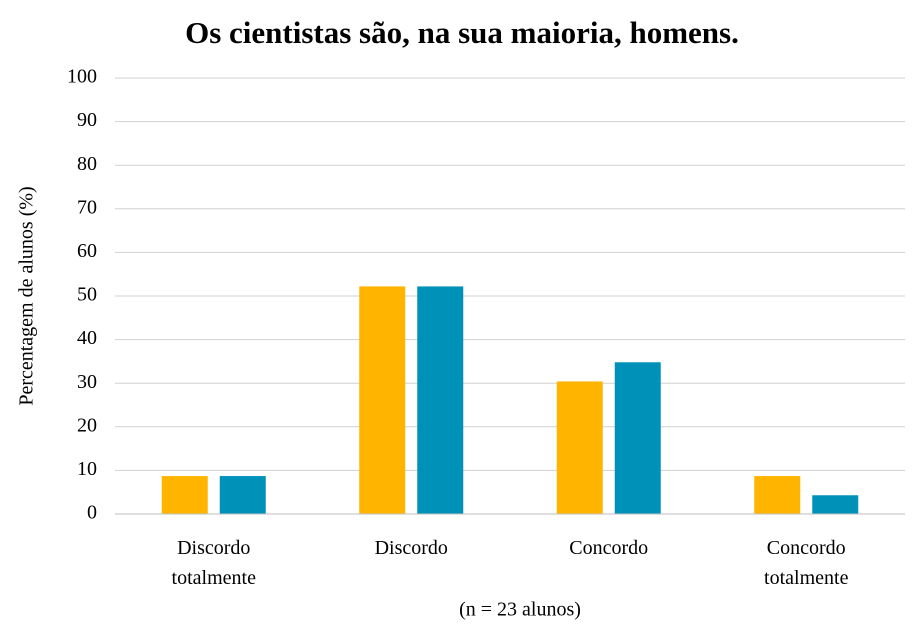  I want to click on x-tick-label: Discordo, so click(411, 548).